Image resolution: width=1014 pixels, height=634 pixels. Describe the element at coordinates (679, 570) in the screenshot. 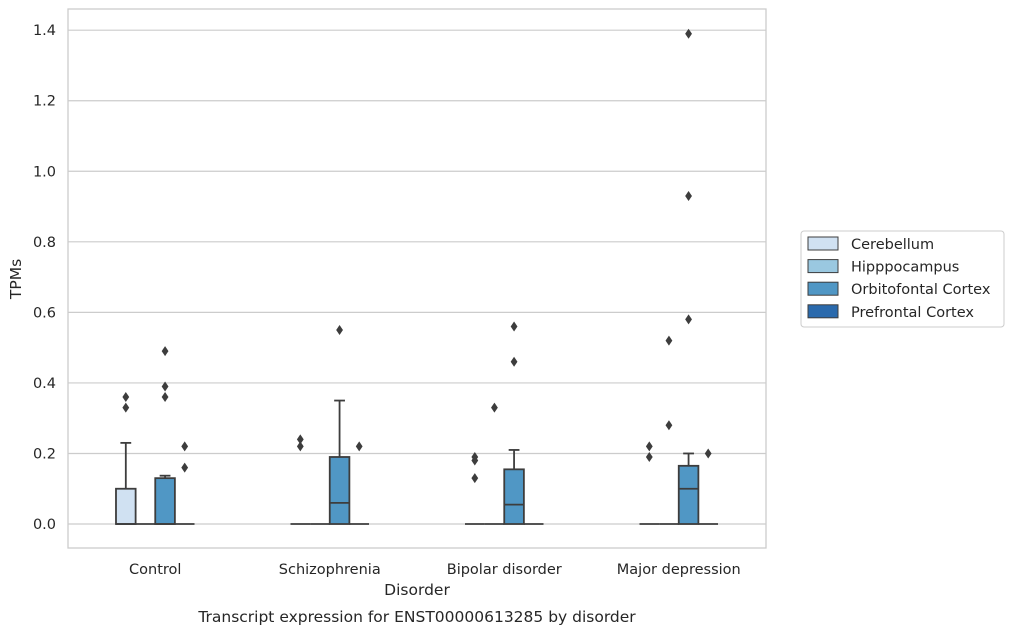

I see `x-tick-label: Major depression` at that location.